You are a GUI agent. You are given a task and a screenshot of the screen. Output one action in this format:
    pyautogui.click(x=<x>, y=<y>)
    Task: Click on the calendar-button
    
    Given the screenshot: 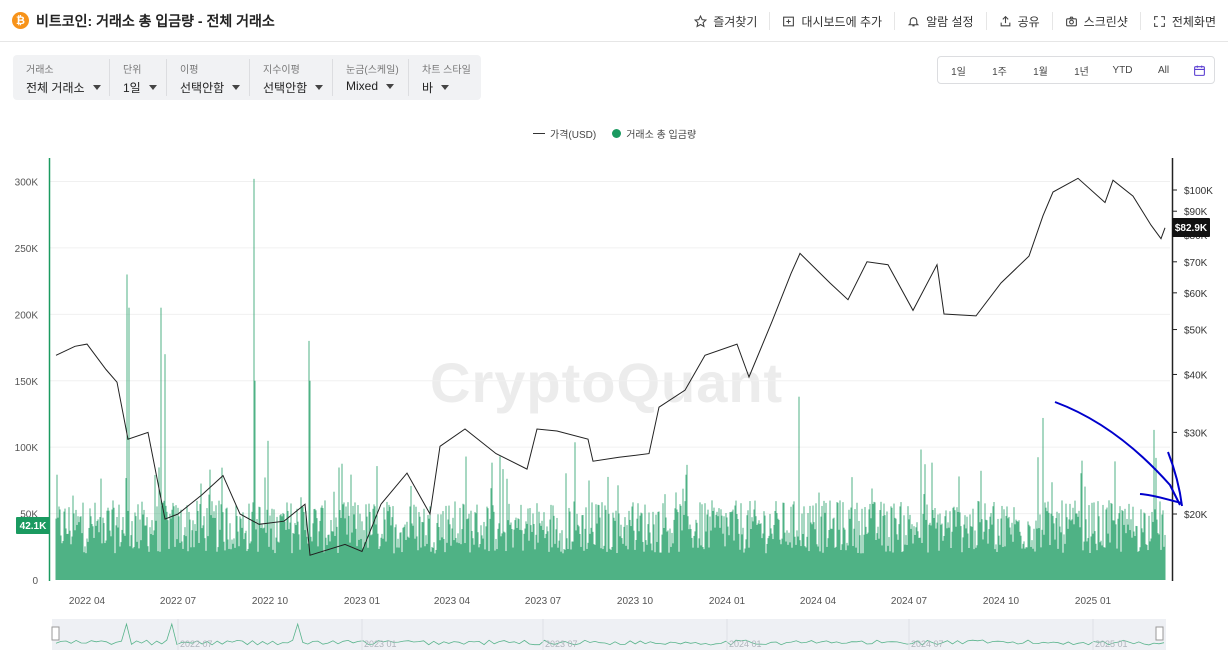 What is the action you would take?
    pyautogui.click(x=1199, y=70)
    